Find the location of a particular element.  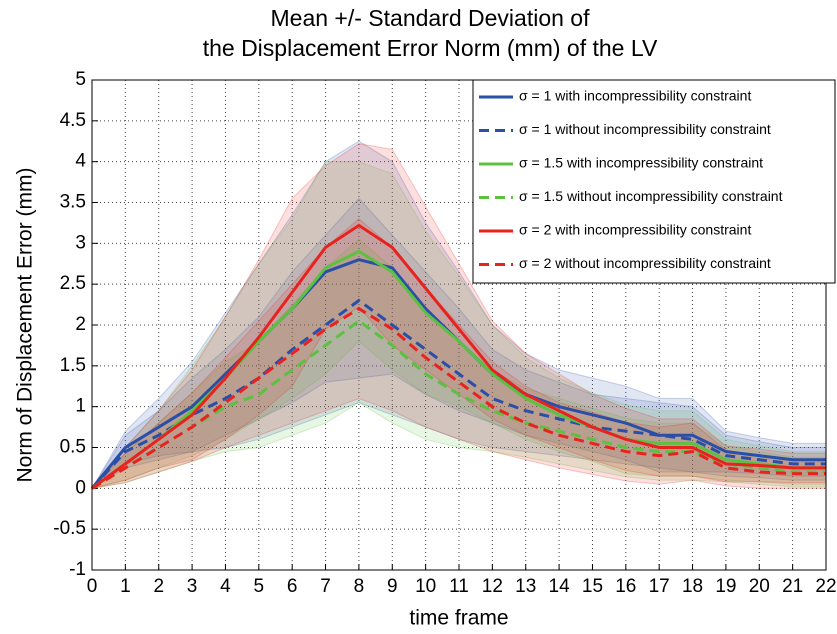

x-tick-label: 13 is located at coordinates (525, 586).